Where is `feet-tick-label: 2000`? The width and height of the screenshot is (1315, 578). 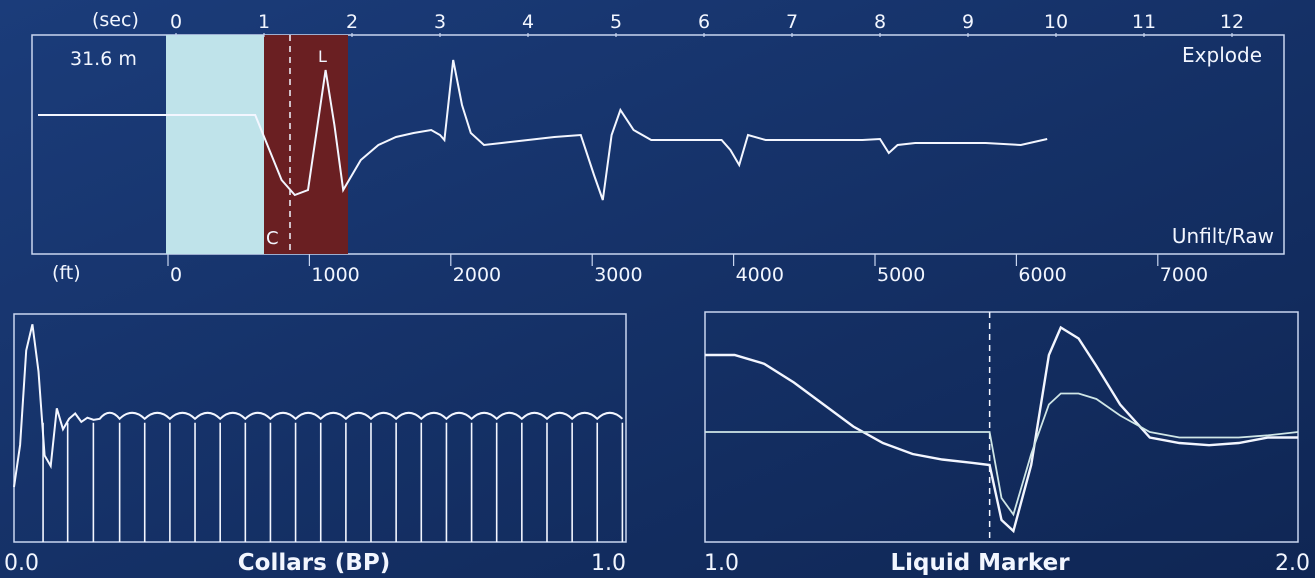 feet-tick-label: 2000 is located at coordinates (477, 275).